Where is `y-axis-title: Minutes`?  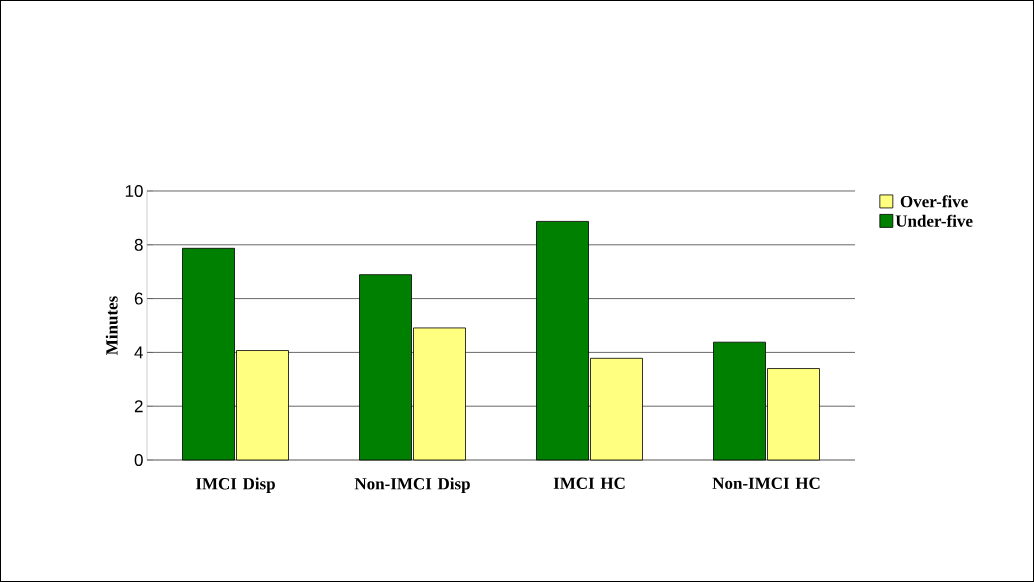 y-axis-title: Minutes is located at coordinates (111, 325).